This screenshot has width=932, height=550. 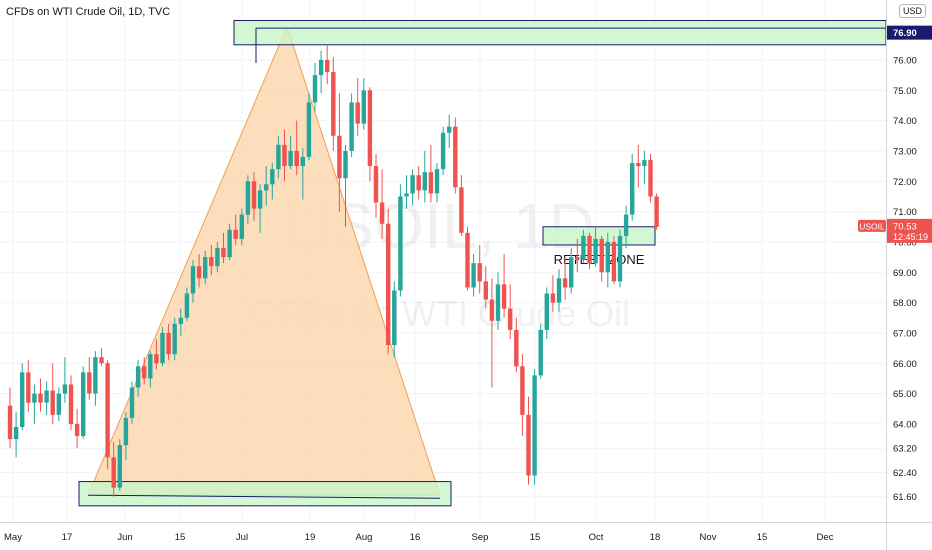 What do you see at coordinates (310, 537) in the screenshot?
I see `time-tick-label: 19` at bounding box center [310, 537].